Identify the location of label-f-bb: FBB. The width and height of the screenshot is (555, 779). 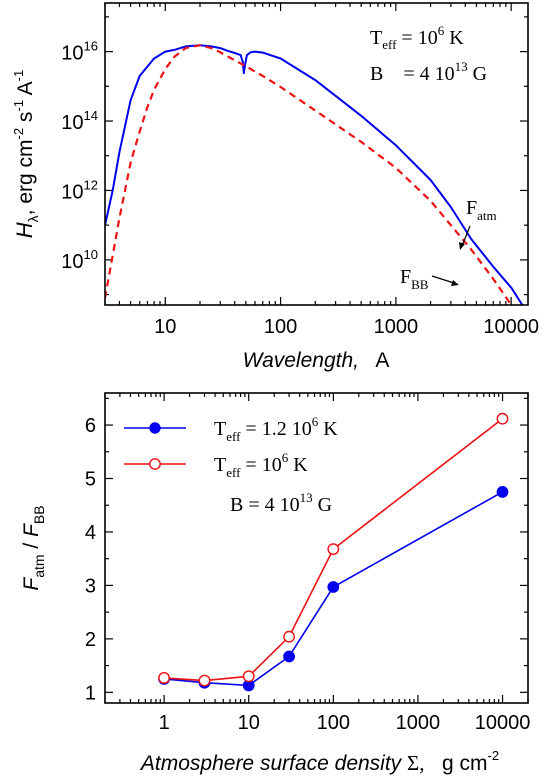
(414, 279).